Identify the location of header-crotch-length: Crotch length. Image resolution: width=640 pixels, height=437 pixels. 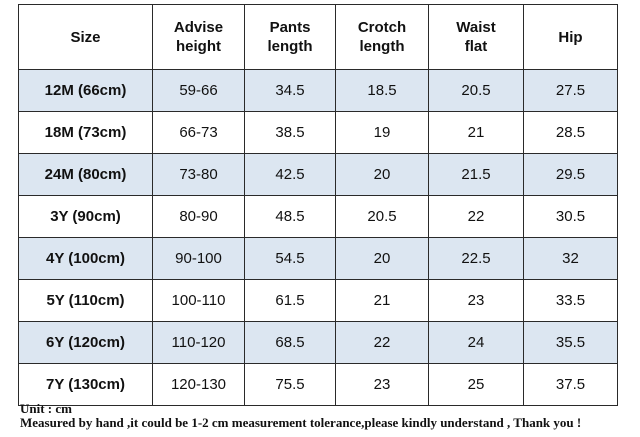
(382, 37).